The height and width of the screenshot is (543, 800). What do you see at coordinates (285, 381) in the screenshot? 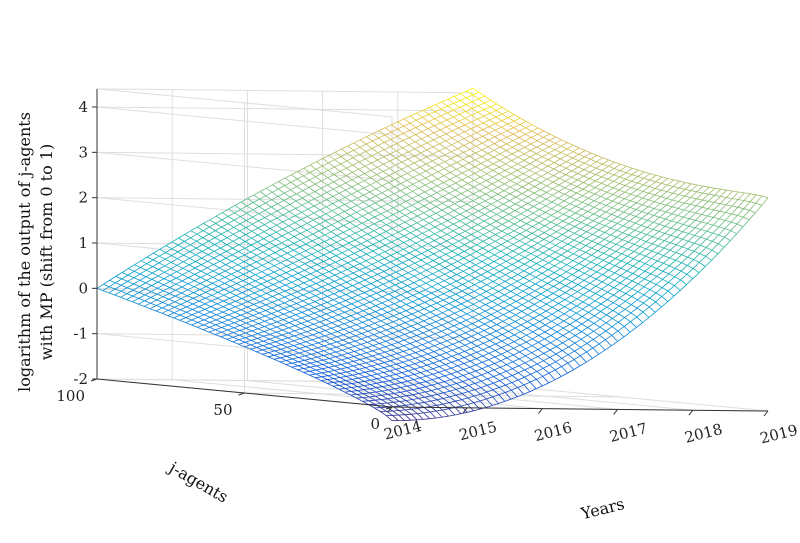
I see `grid-line` at bounding box center [285, 381].